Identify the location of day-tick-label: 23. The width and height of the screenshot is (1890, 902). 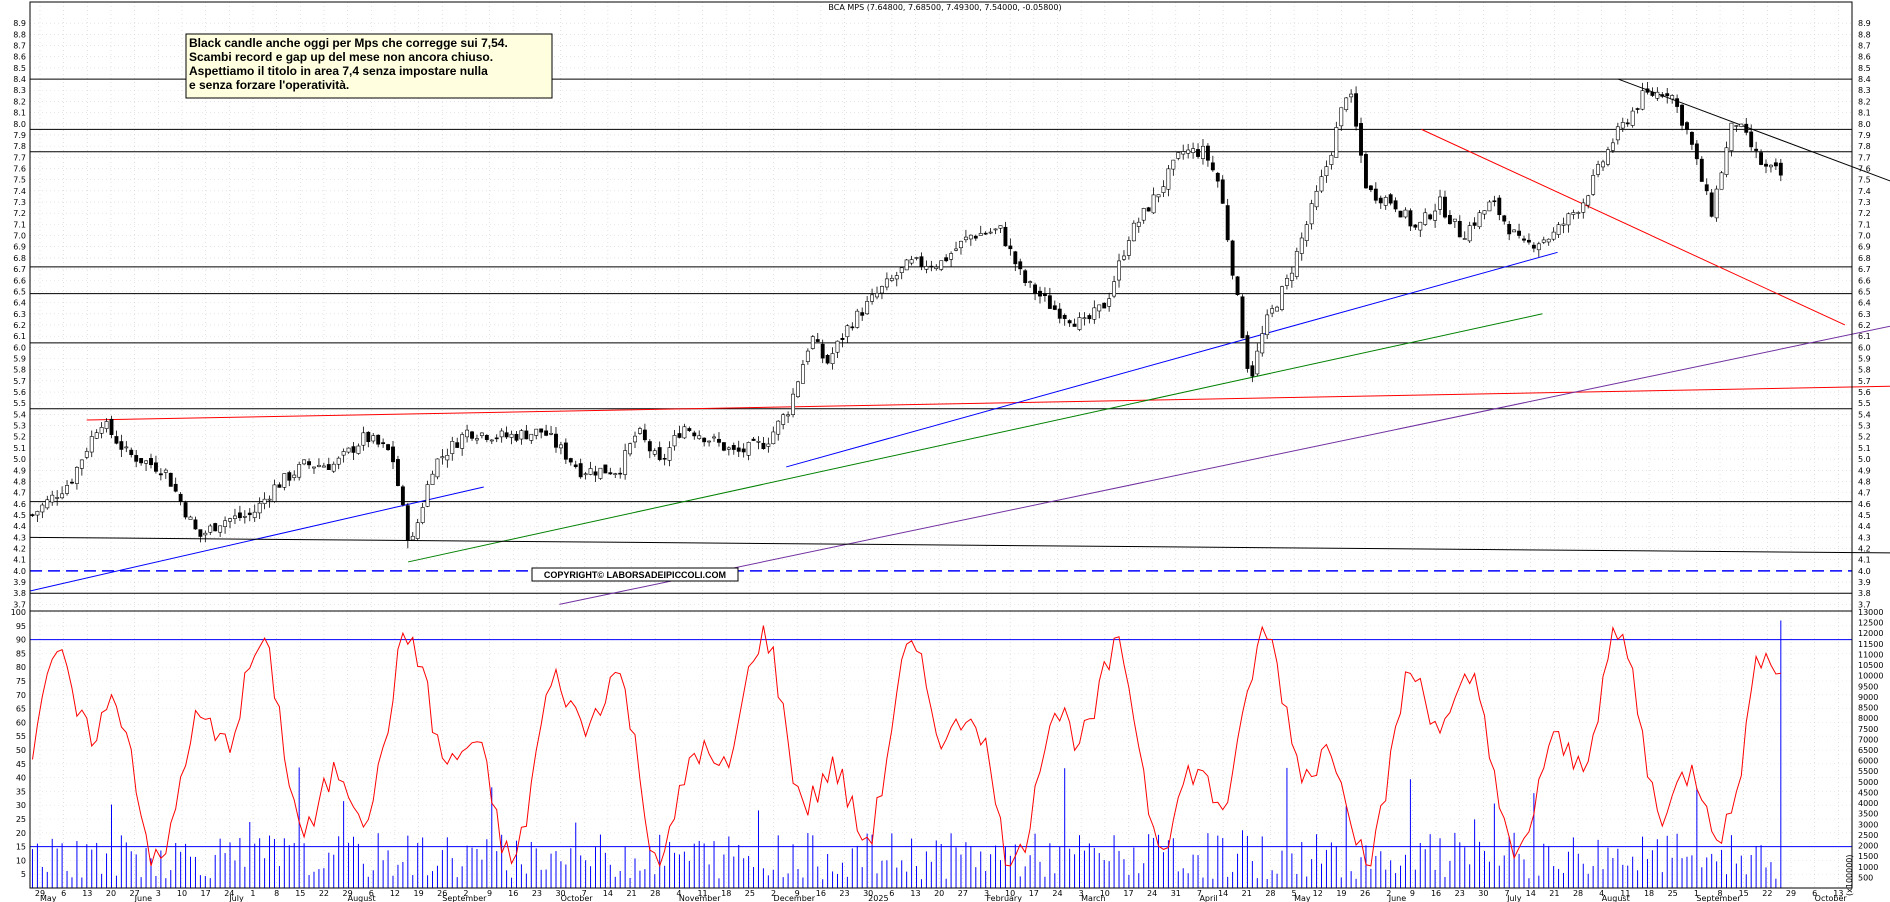
(1460, 893).